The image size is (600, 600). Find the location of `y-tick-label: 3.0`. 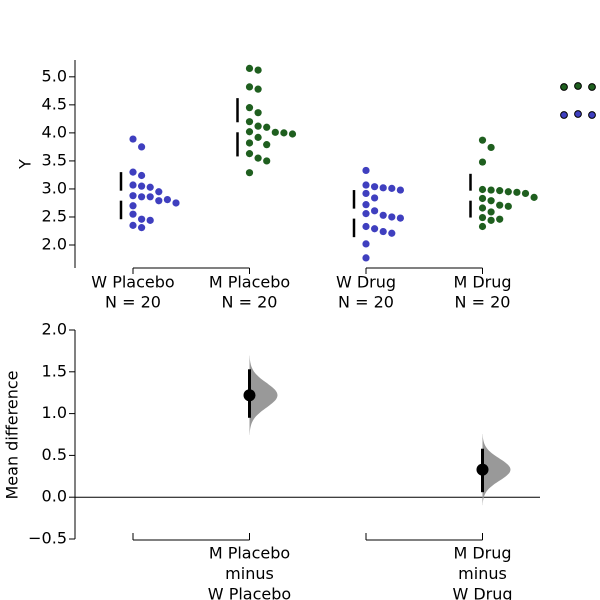

y-tick-label: 3.0 is located at coordinates (54, 187).